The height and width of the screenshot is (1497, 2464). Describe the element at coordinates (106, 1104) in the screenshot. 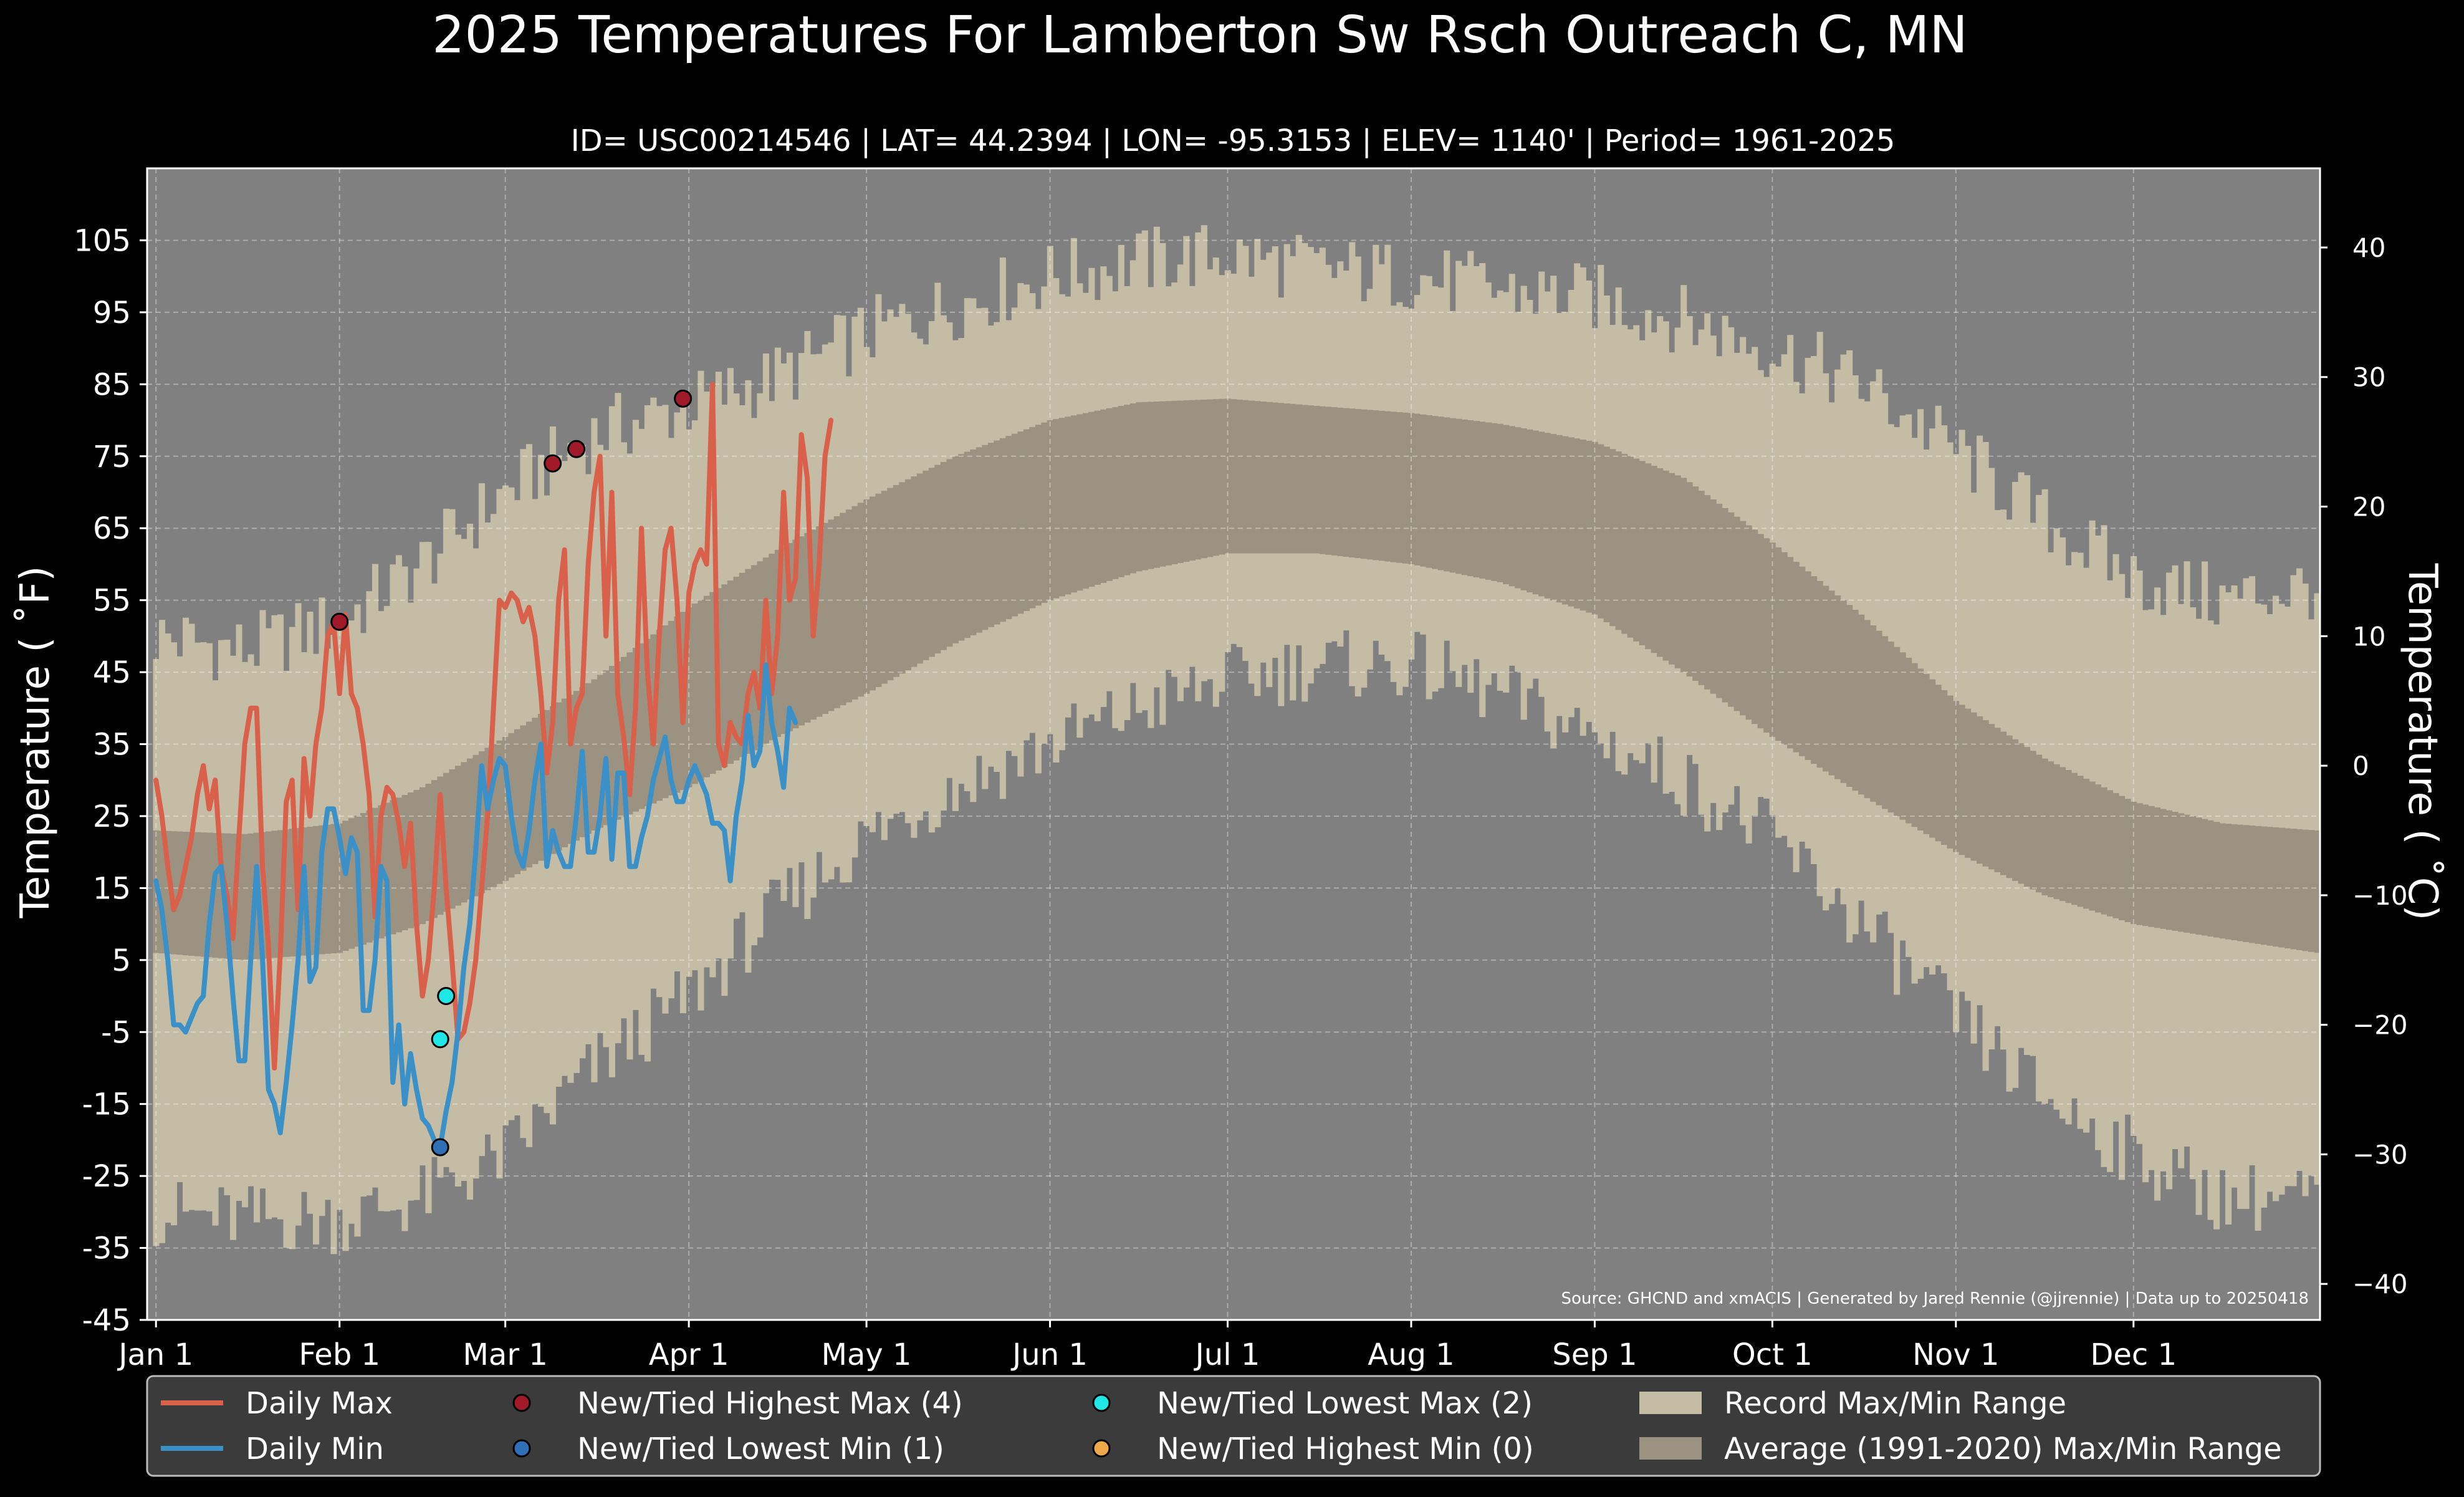

I see `y-tick-label-left: -15` at that location.